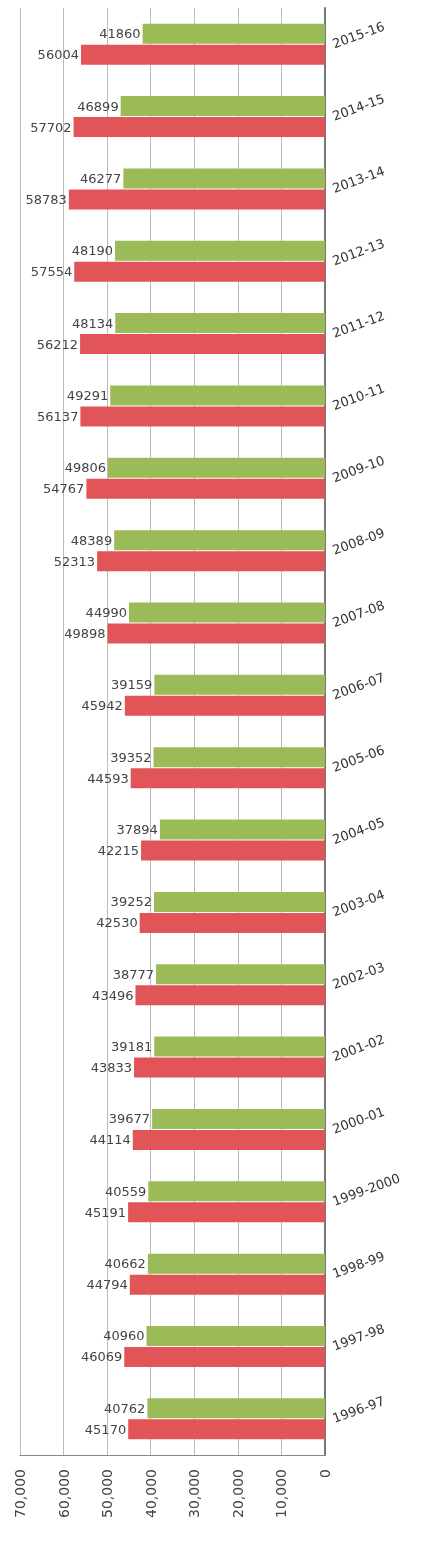  What do you see at coordinates (129, 1119) in the screenshot?
I see `data-label: 39677` at bounding box center [129, 1119].